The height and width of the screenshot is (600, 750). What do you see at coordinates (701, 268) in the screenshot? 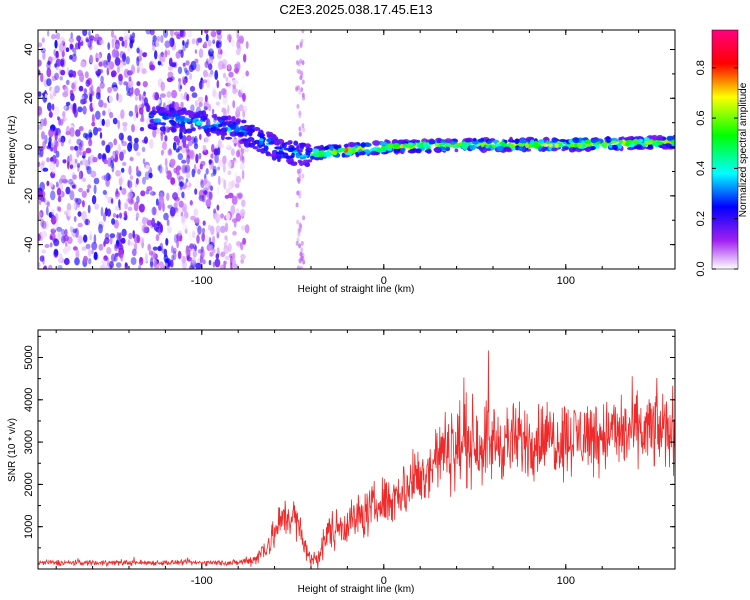
I see `colorbar-tick-label: 0.0` at bounding box center [701, 268].